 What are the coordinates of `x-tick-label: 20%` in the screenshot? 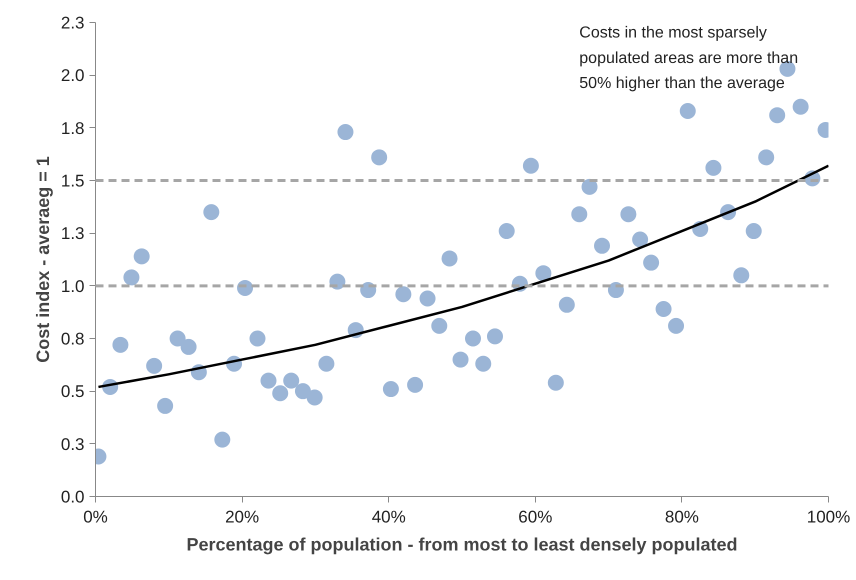 It's located at (242, 517).